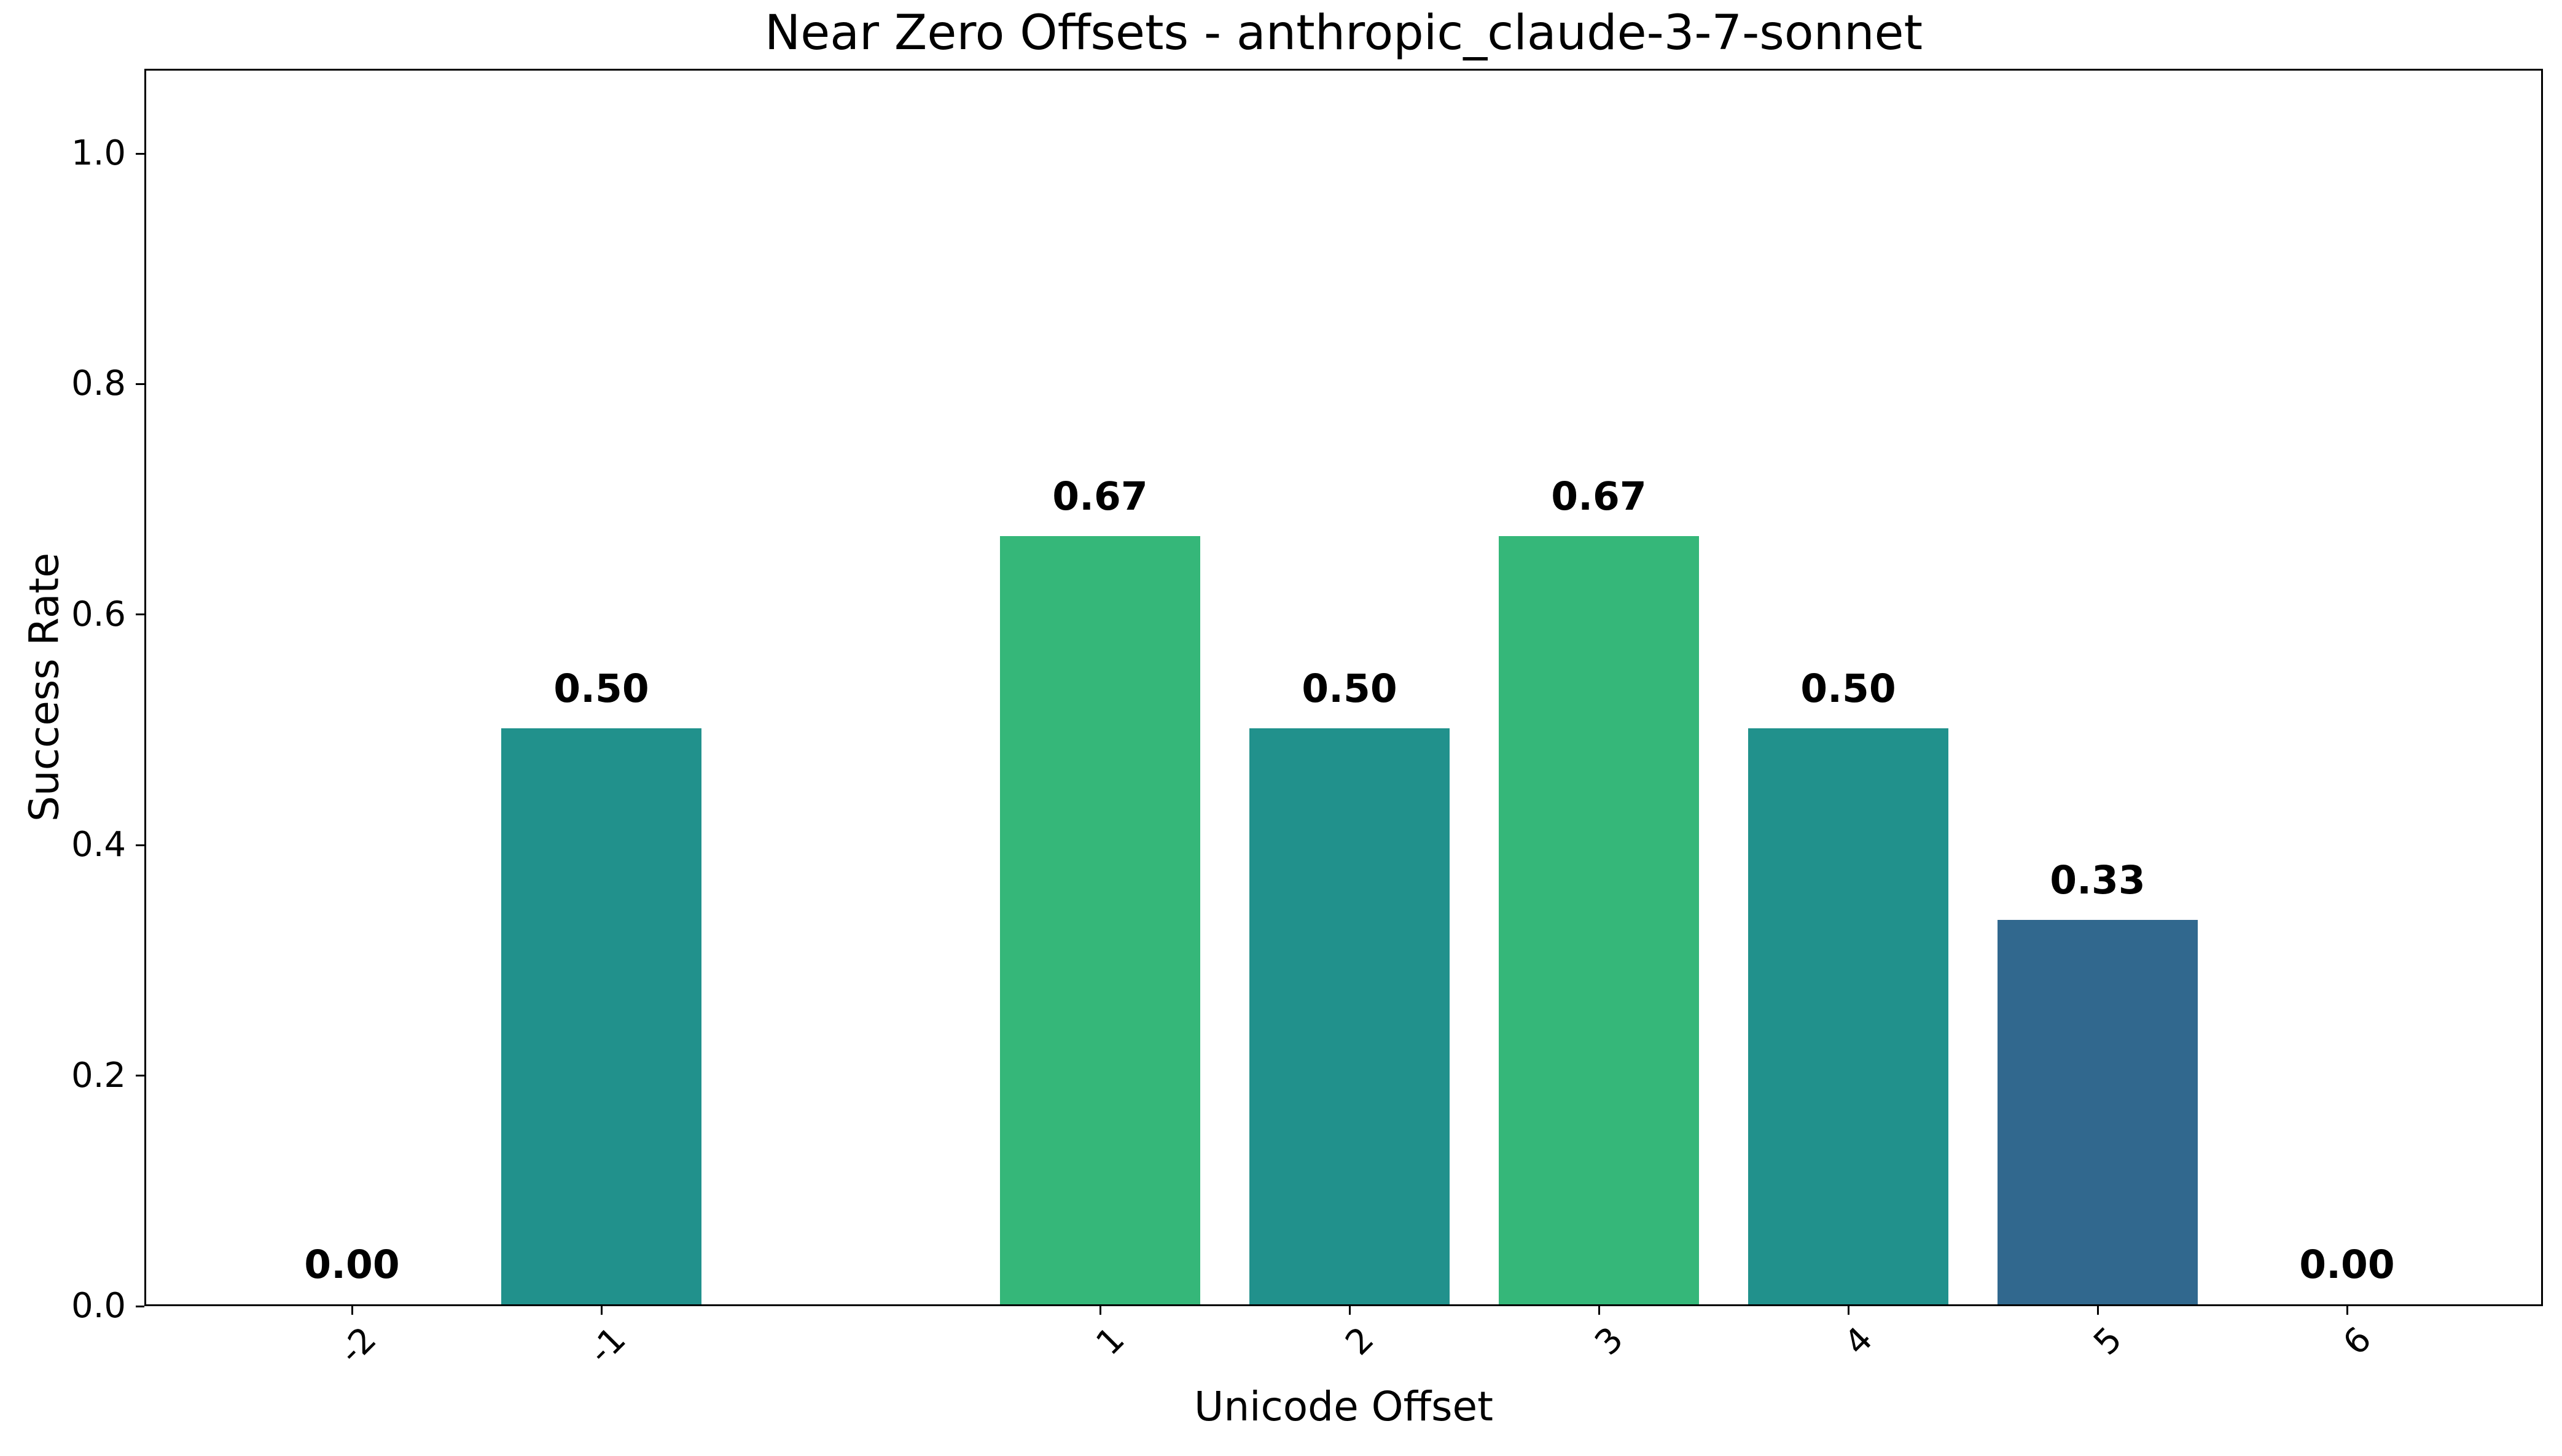  Describe the element at coordinates (98, 614) in the screenshot. I see `y-tick-label: 0.6` at that location.